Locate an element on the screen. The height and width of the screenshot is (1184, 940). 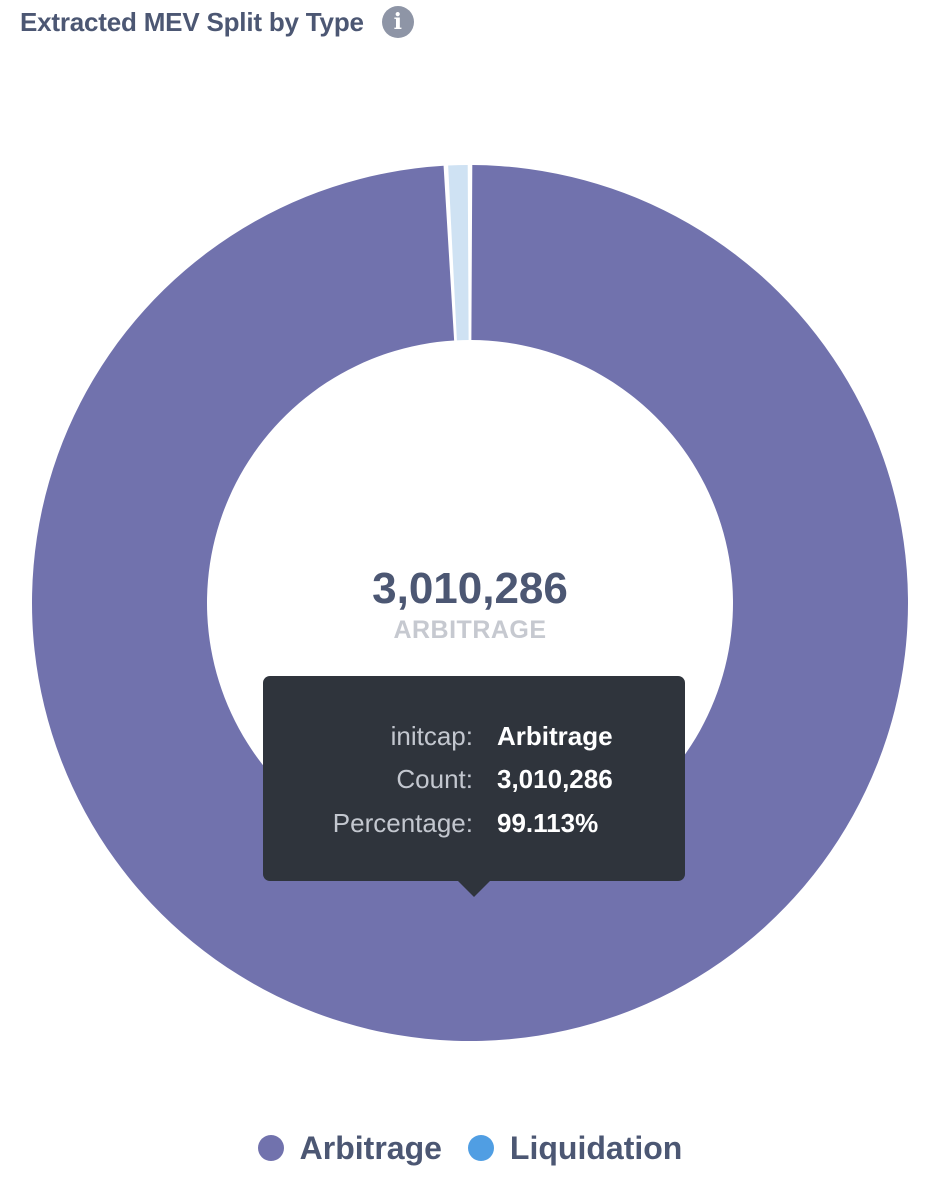
donut-slice-liquidation is located at coordinates (458, 253).